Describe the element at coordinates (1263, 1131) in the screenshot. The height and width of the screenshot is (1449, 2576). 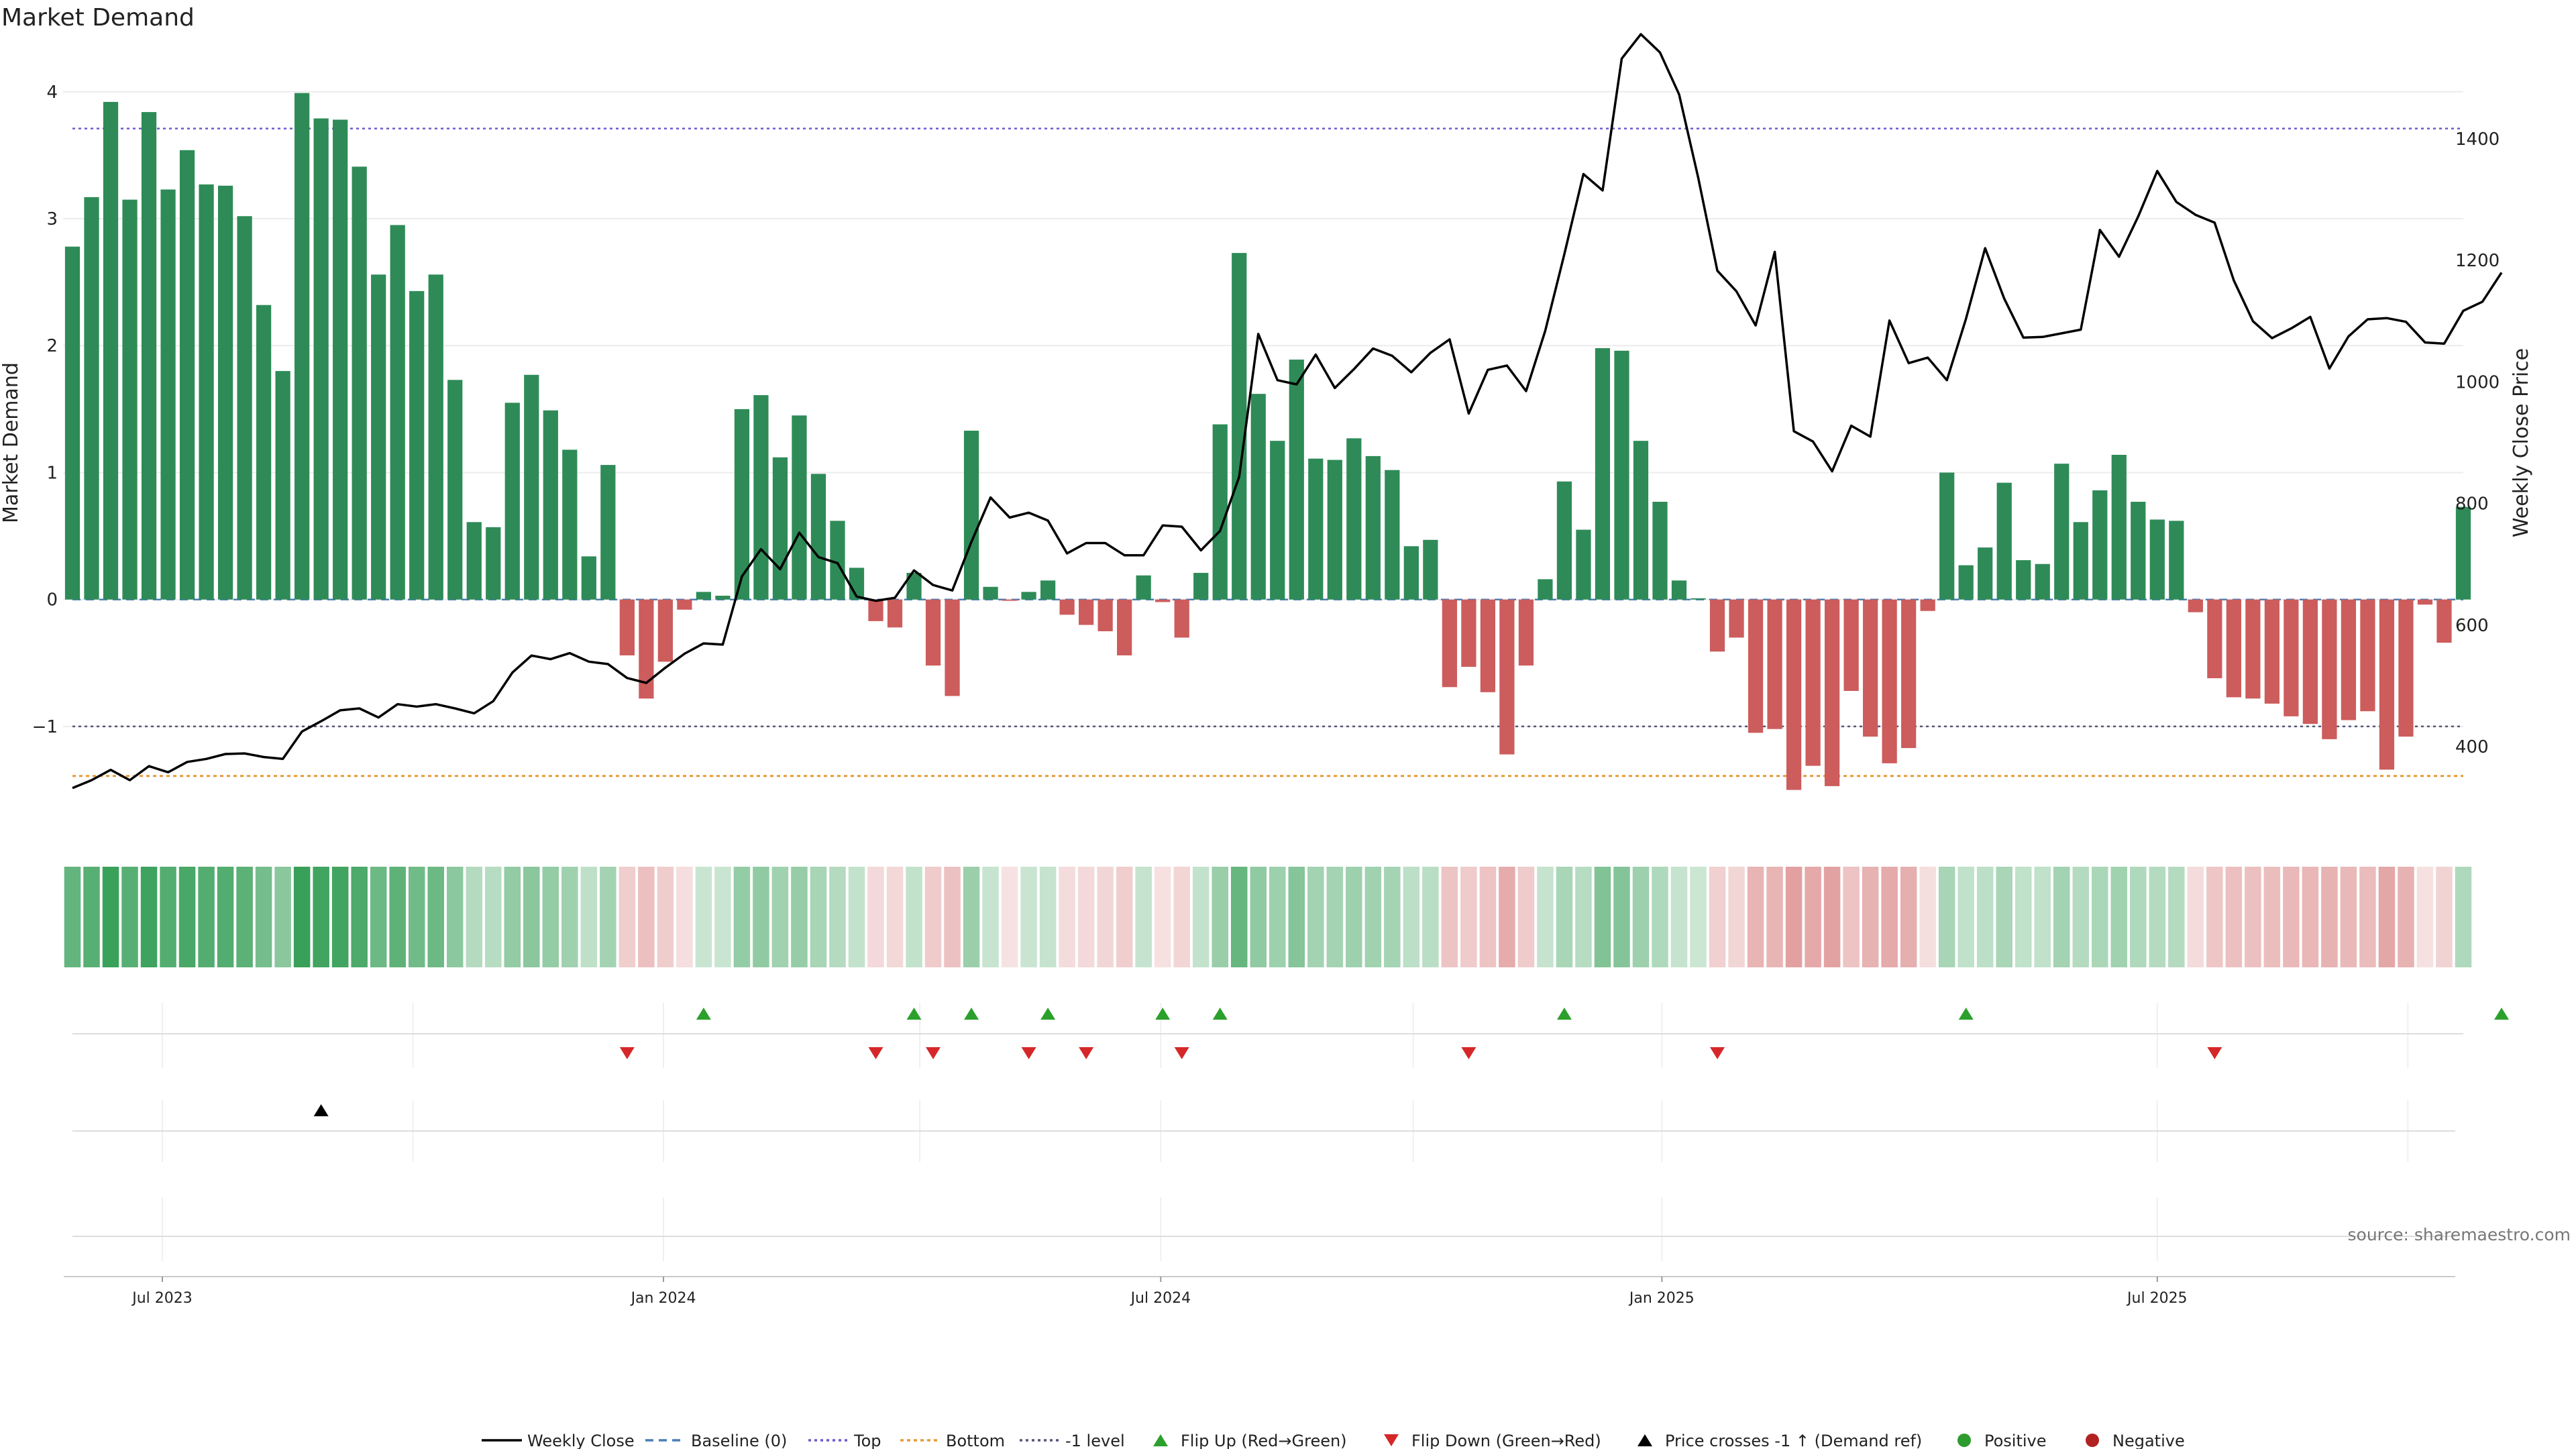
I see `price-cross-panel` at that location.